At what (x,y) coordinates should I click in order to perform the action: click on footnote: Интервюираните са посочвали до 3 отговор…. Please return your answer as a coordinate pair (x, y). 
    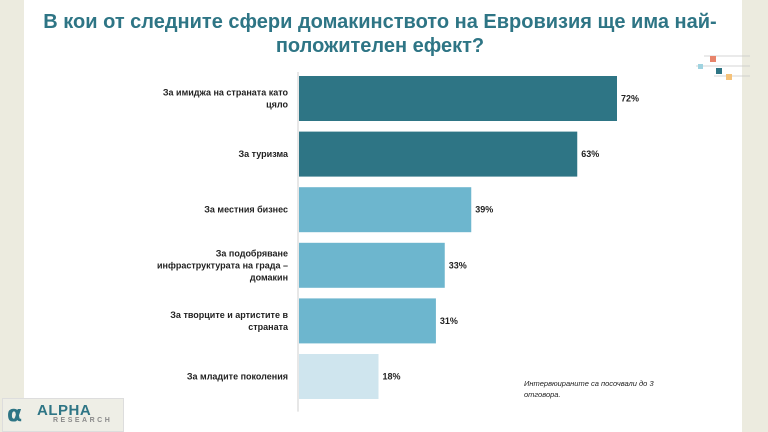
    Looking at the image, I should click on (589, 389).